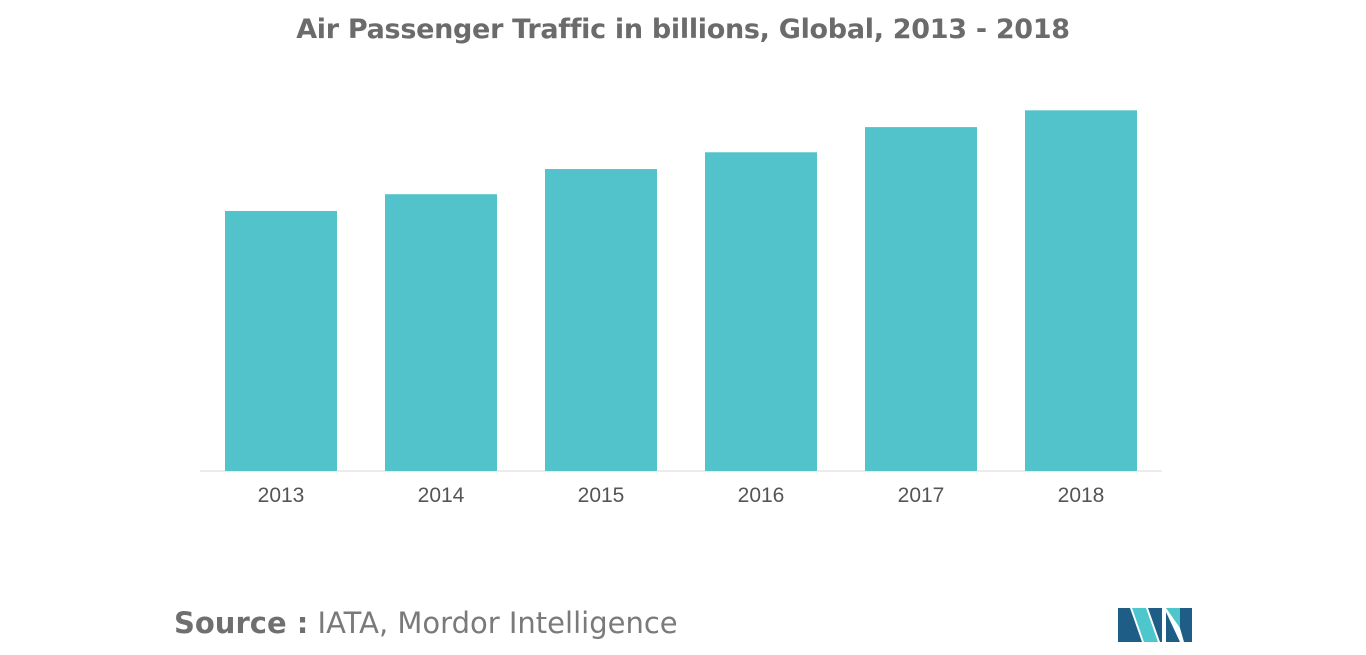  Describe the element at coordinates (1081, 290) in the screenshot. I see `bar-2018` at that location.